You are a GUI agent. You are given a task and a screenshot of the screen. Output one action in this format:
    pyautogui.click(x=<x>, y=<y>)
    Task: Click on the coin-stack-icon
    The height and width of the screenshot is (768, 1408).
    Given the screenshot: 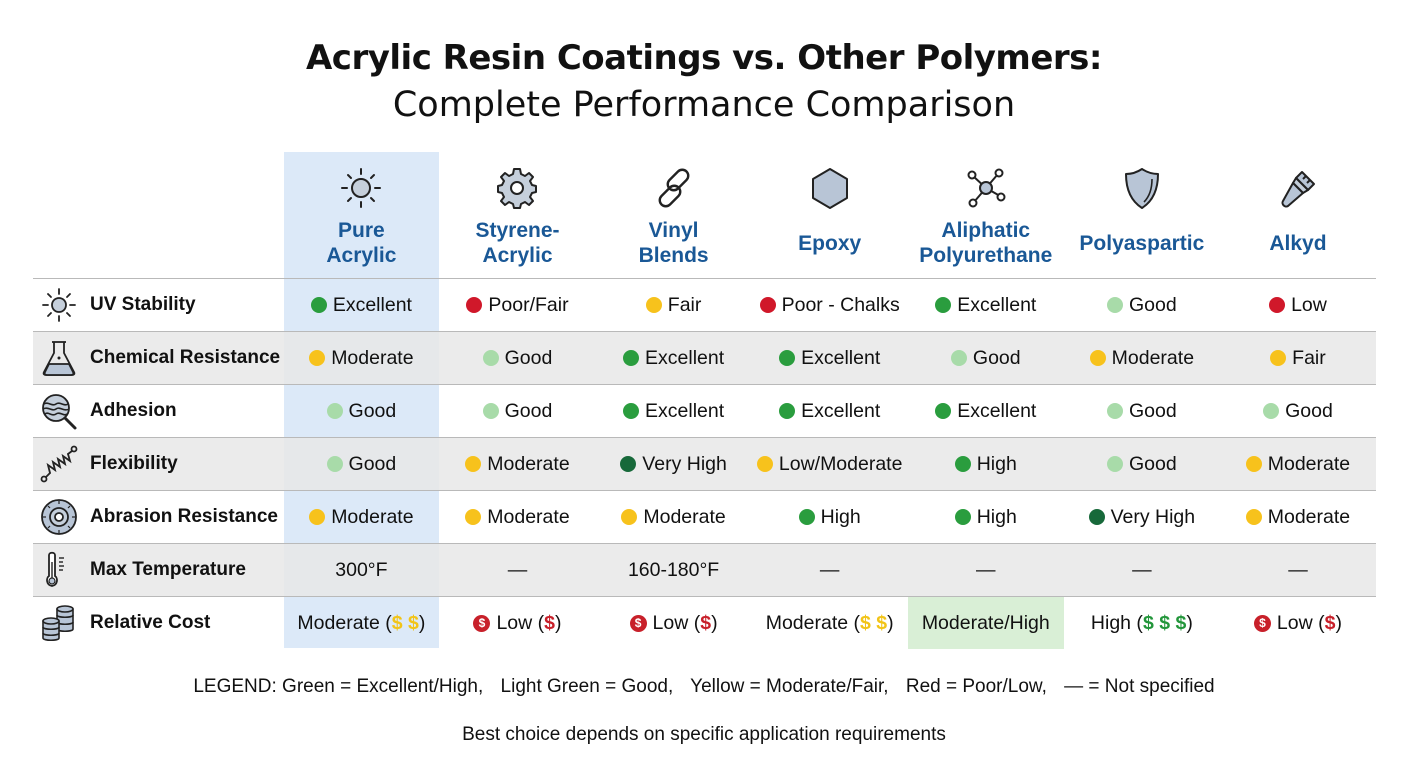 What is the action you would take?
    pyautogui.click(x=58, y=623)
    